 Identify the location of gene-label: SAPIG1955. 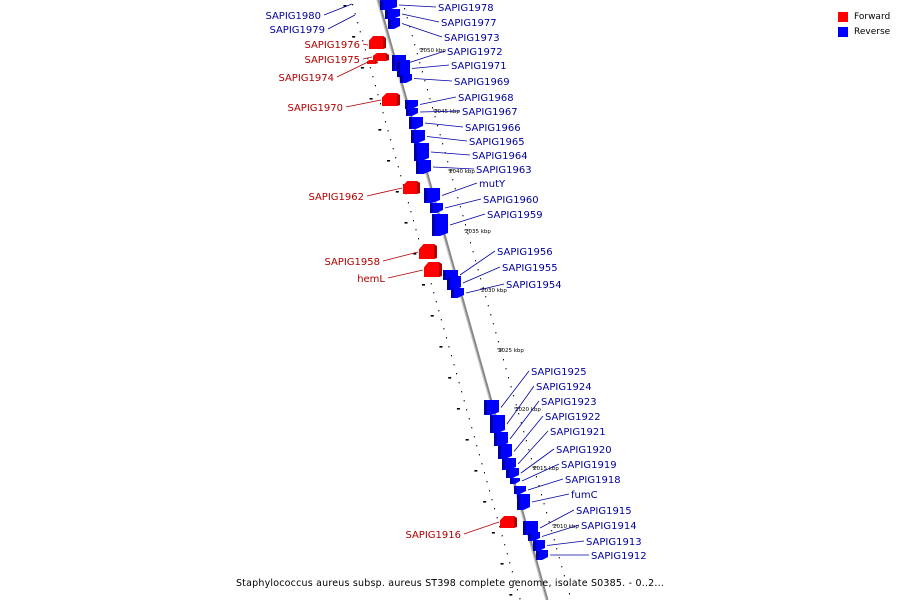
(530, 268).